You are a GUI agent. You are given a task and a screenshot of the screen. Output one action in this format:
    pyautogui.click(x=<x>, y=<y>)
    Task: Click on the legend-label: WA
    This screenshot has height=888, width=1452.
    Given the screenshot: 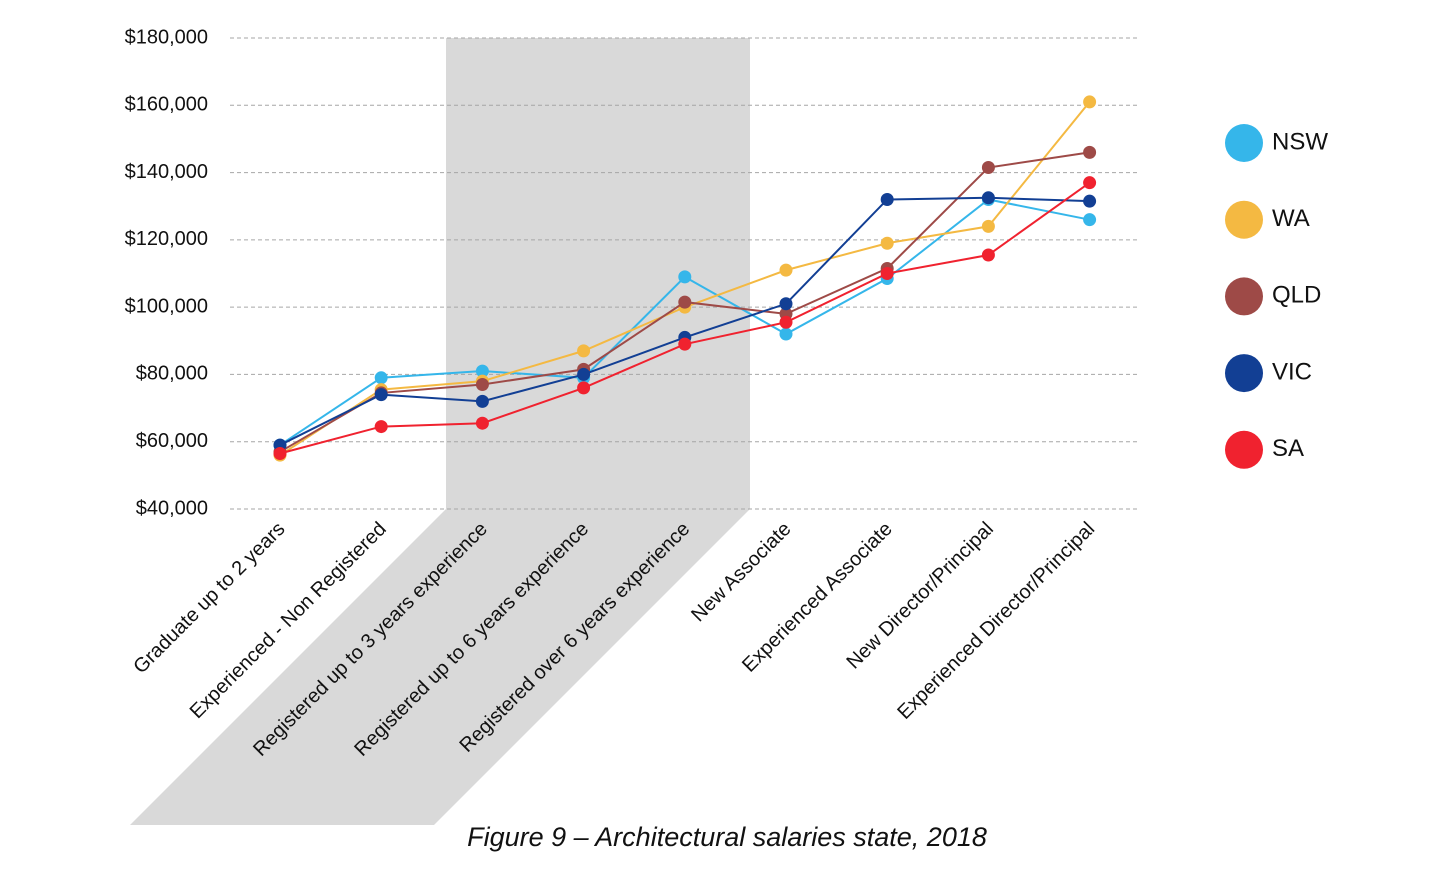 What is the action you would take?
    pyautogui.click(x=1291, y=218)
    